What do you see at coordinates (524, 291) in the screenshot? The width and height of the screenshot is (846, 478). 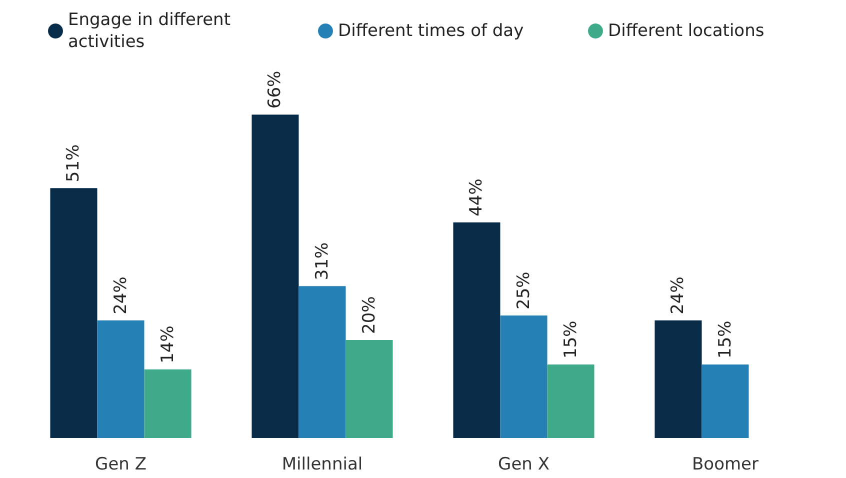 I see `data-label: 25%` at bounding box center [524, 291].